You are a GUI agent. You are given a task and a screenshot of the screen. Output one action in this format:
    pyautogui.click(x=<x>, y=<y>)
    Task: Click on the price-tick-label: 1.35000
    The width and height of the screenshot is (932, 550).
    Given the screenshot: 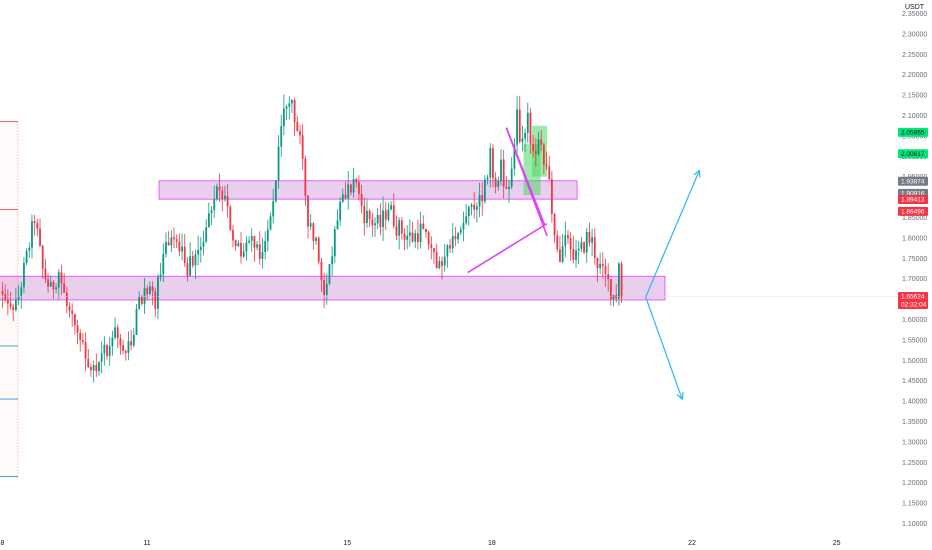 What is the action you would take?
    pyautogui.click(x=914, y=422)
    